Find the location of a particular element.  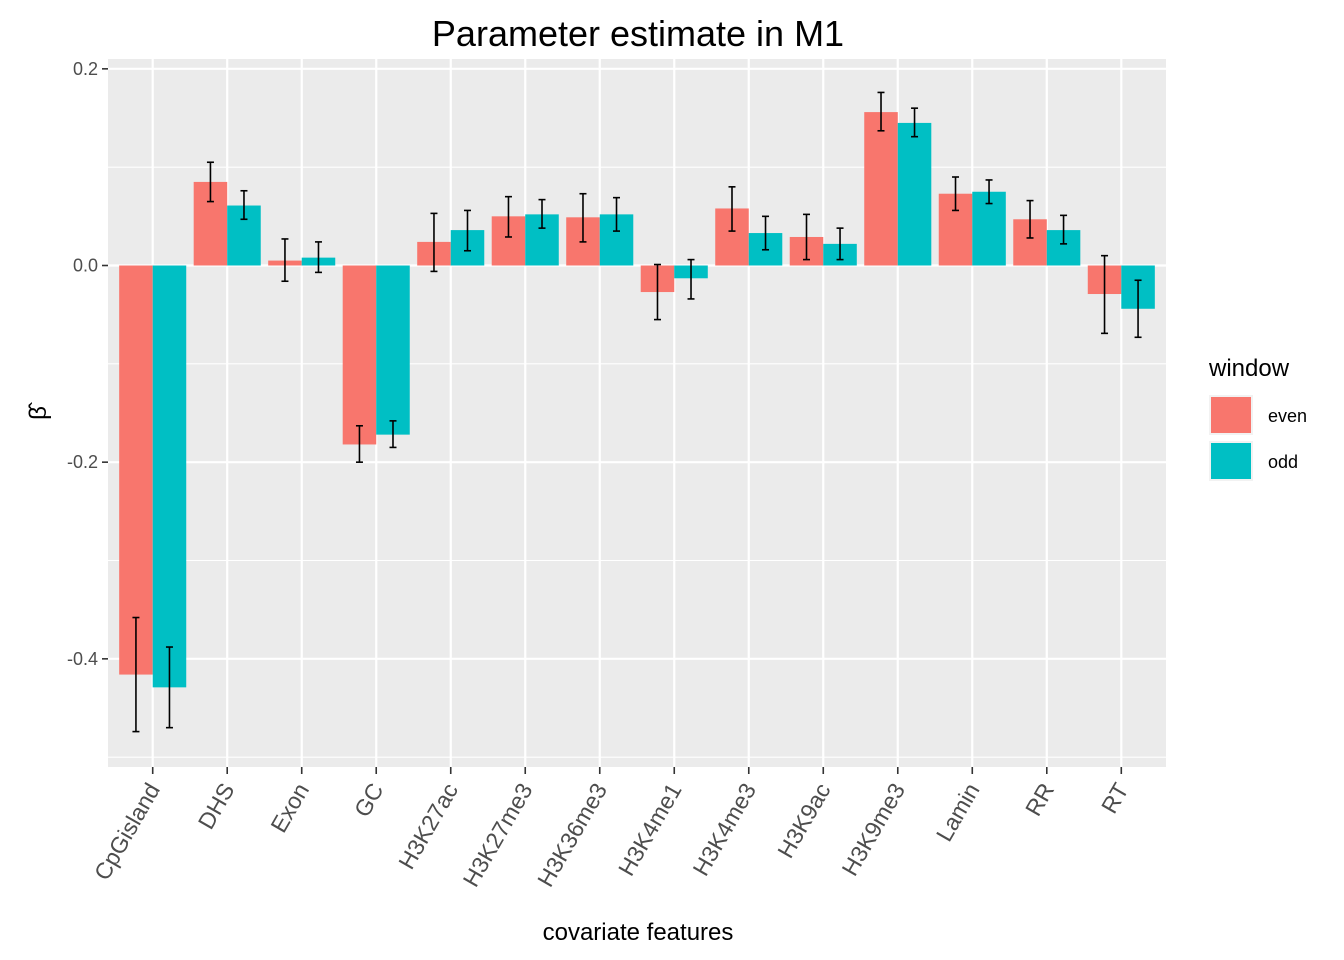

x-tick-label-H3K4me1: H3K4me1 is located at coordinates (650, 830).